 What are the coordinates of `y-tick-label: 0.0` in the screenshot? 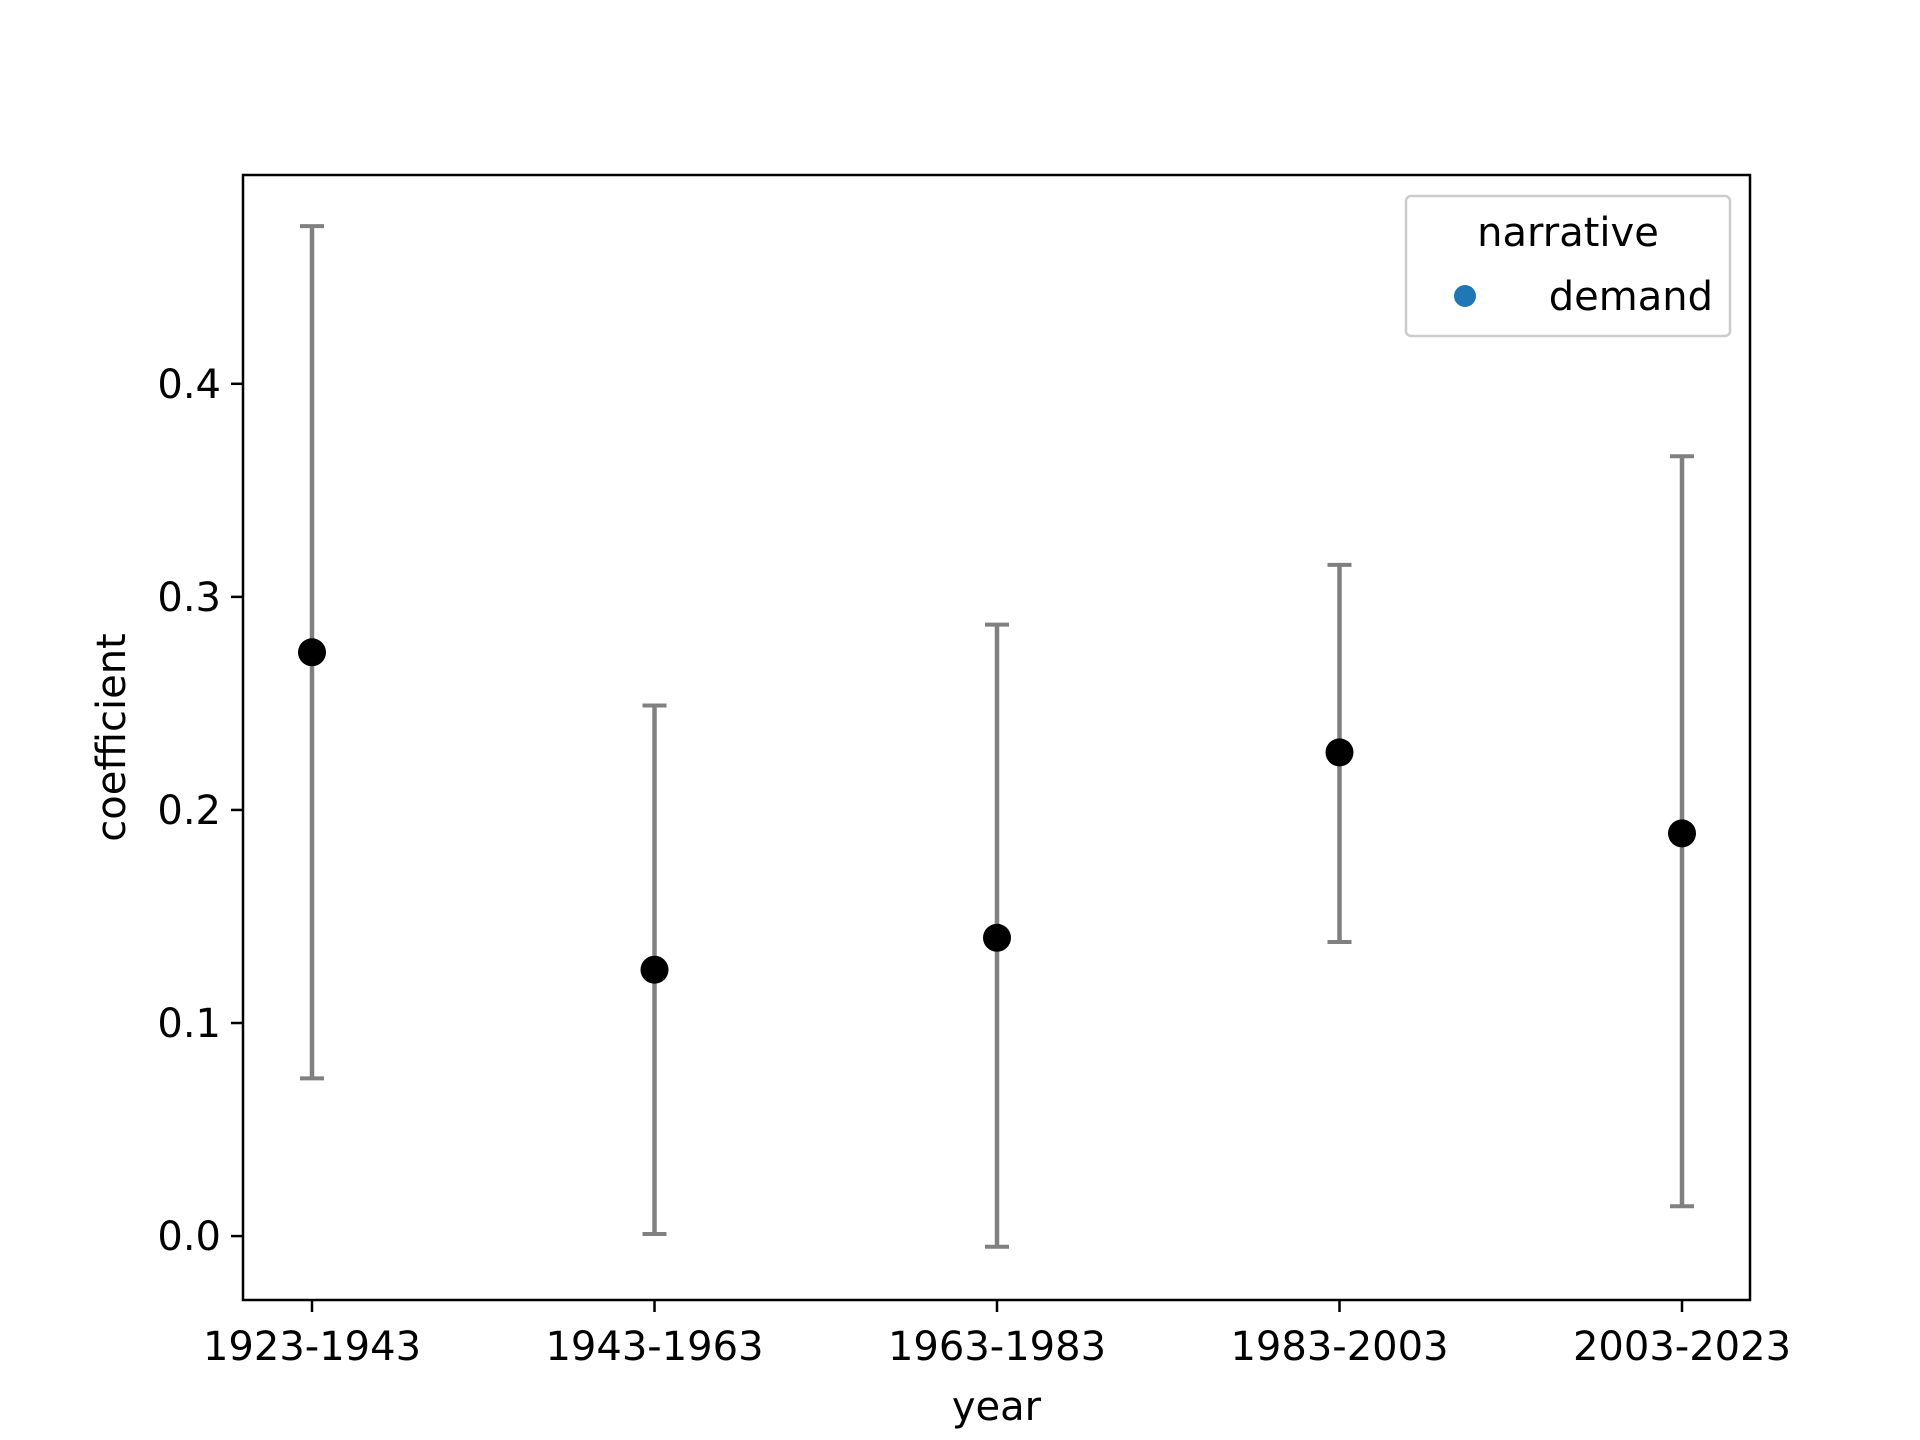 It's located at (189, 1237).